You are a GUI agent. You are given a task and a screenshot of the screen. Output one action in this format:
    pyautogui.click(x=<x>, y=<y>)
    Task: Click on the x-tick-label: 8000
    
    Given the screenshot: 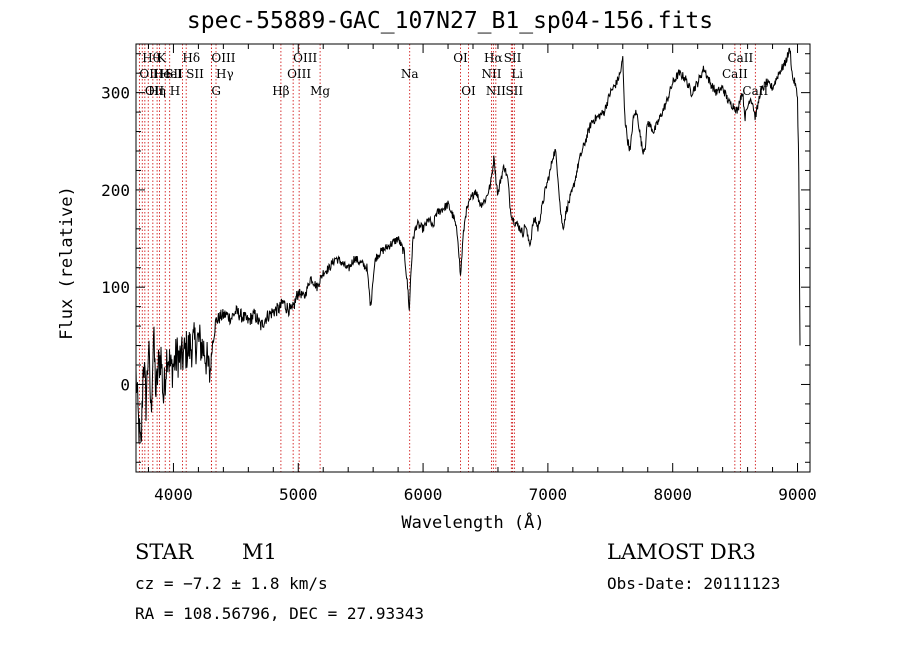 What is the action you would take?
    pyautogui.click(x=672, y=494)
    